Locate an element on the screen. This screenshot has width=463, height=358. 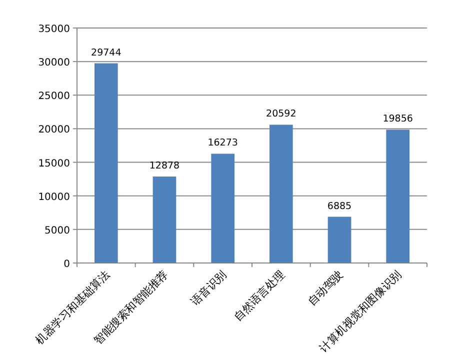
data-label: 19856 is located at coordinates (397, 119).